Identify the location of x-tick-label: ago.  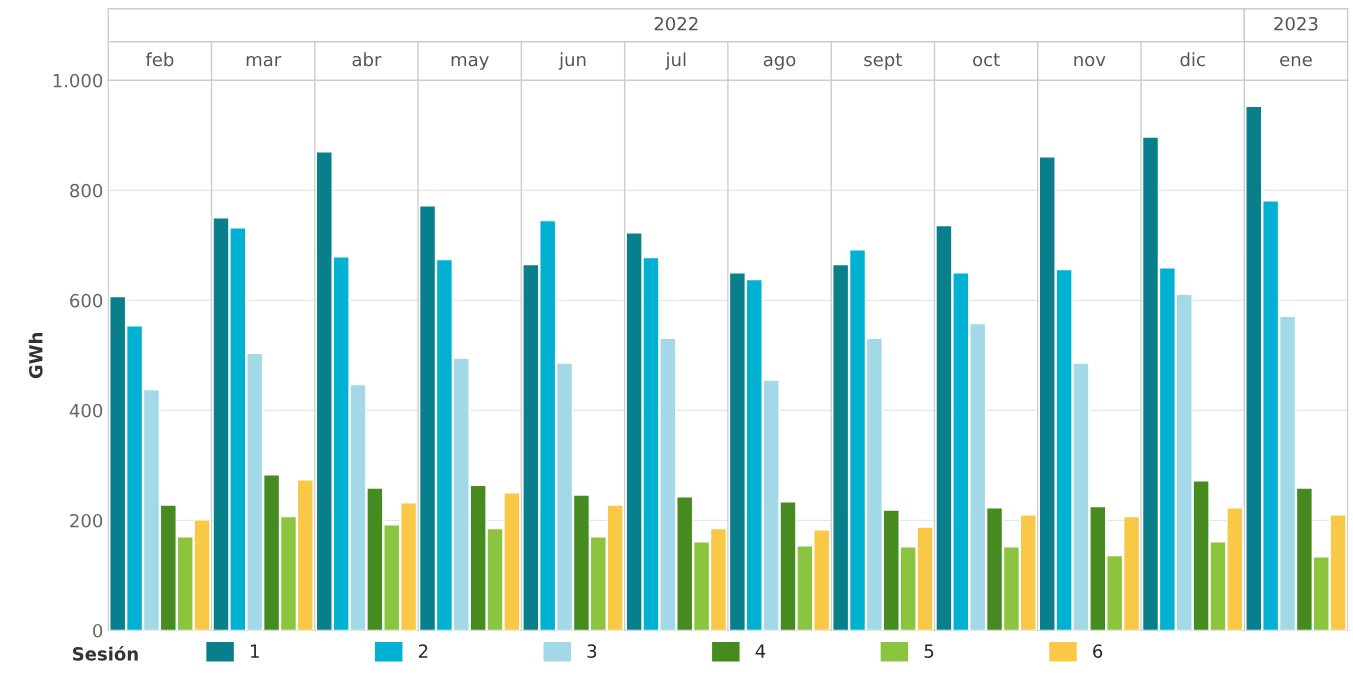
(779, 62).